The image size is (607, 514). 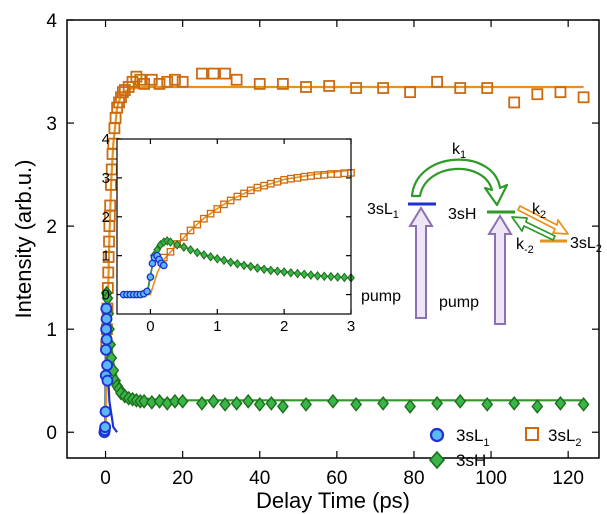 I want to click on k1-curved-arrow, so click(x=459, y=182).